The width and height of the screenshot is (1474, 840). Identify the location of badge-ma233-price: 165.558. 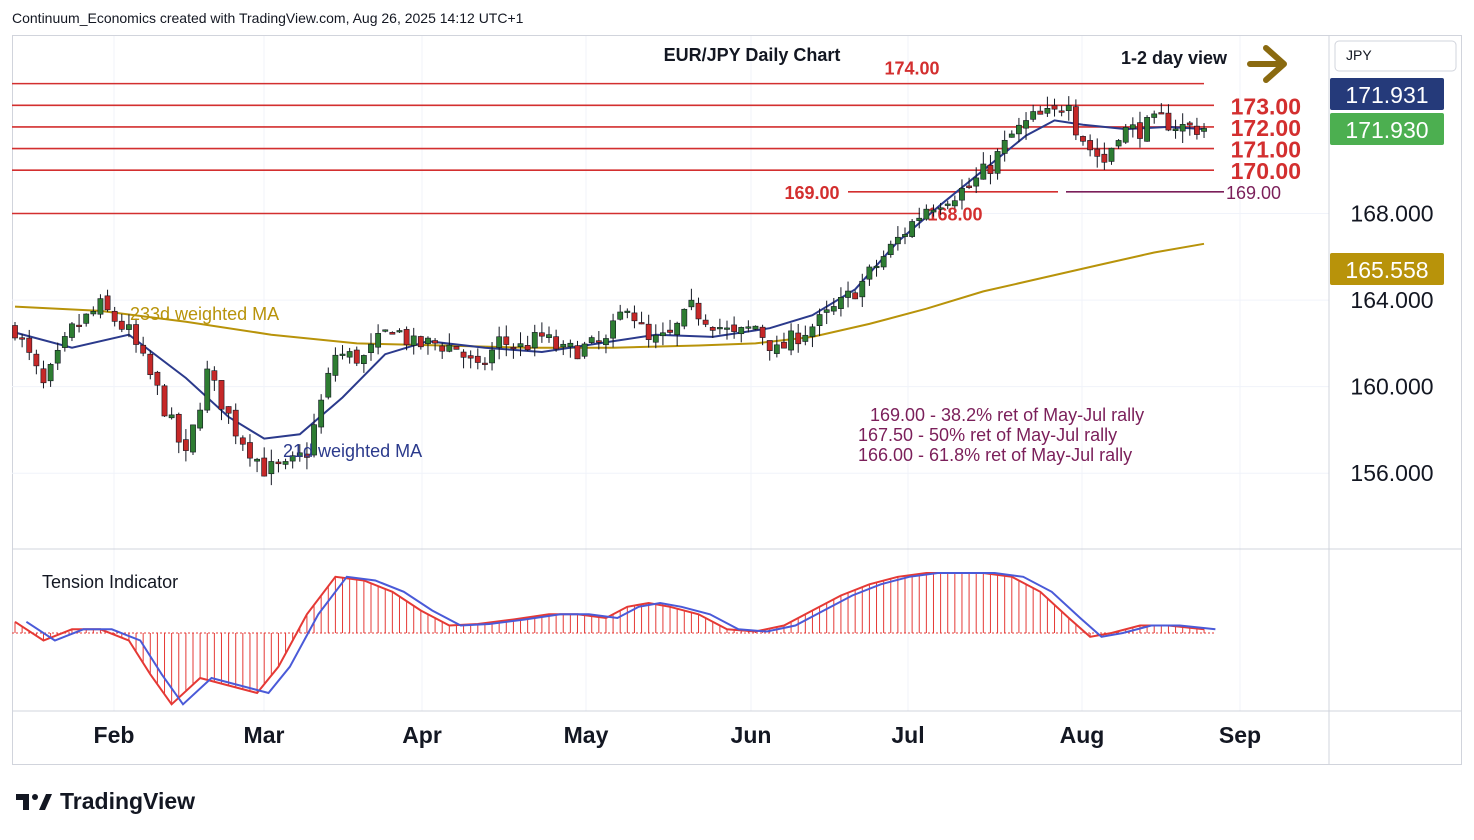
(1387, 269).